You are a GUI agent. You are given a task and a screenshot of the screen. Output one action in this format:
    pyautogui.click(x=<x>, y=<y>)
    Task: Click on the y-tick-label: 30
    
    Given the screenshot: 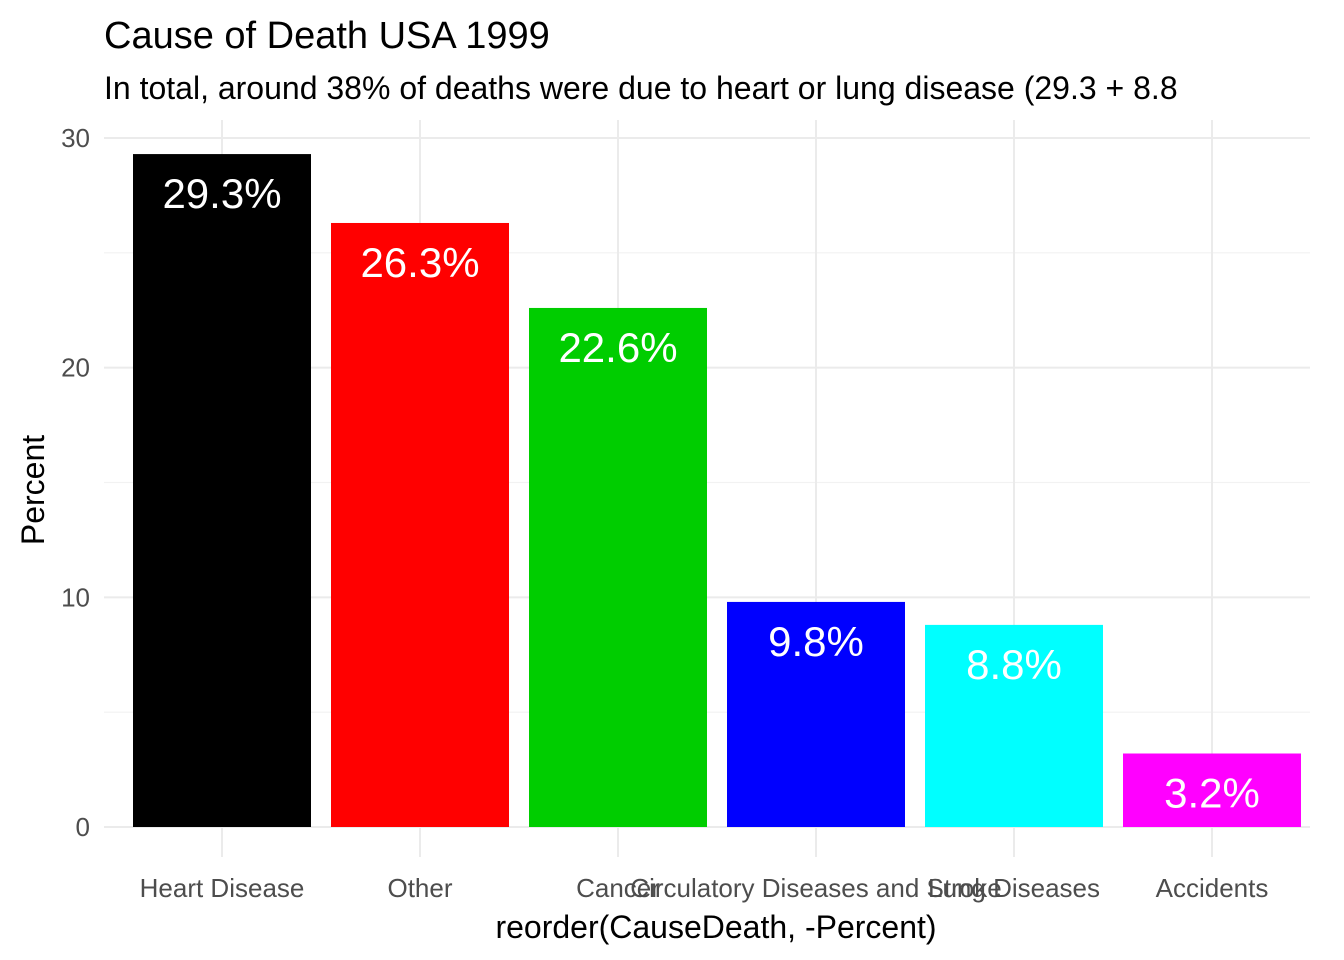 What is the action you would take?
    pyautogui.click(x=75, y=138)
    